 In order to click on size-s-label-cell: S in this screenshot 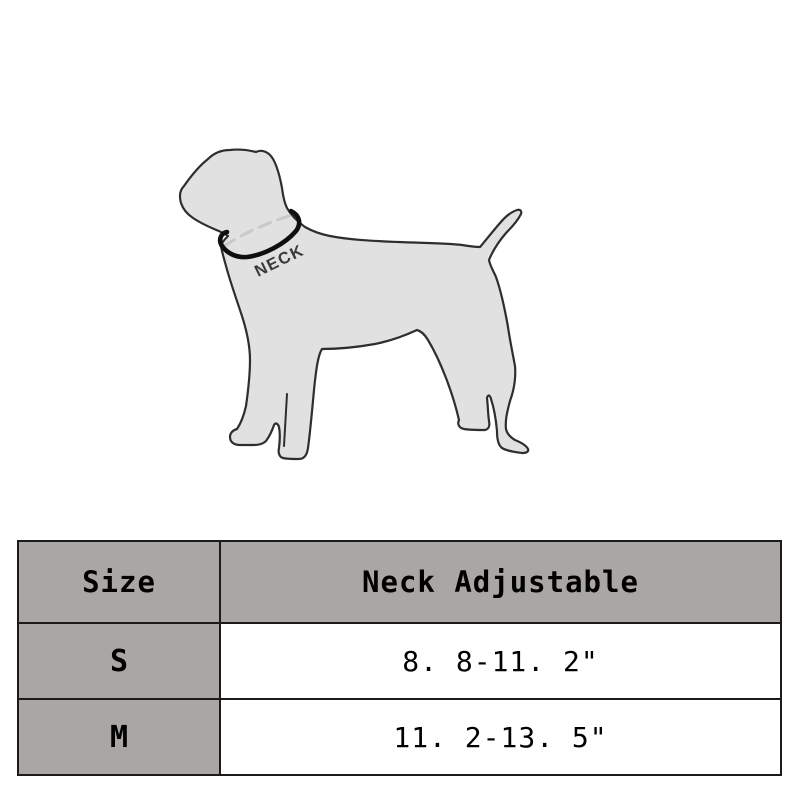, I will do `click(119, 661)`.